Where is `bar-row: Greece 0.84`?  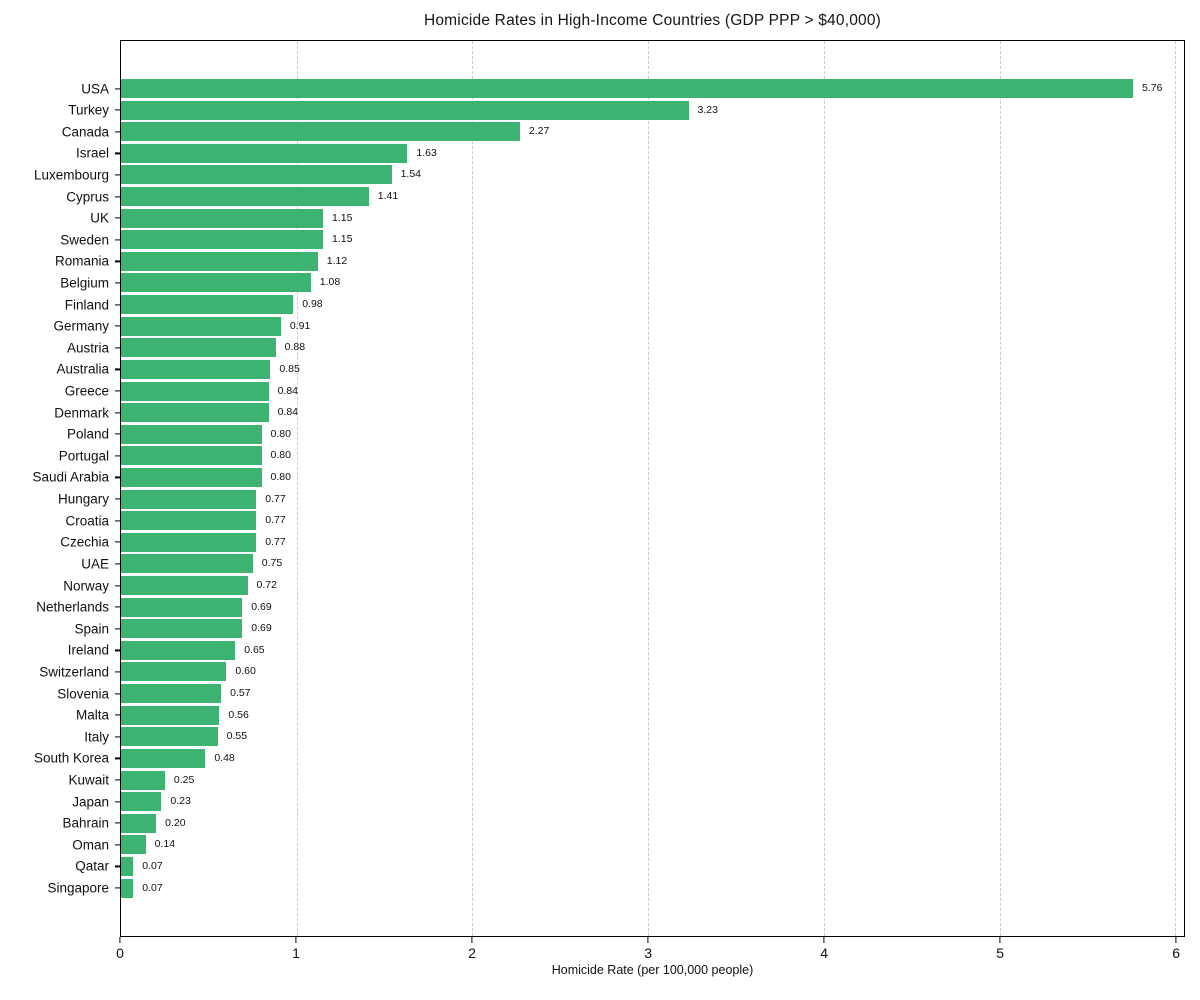
bar-row: Greece 0.84 is located at coordinates (624, 391).